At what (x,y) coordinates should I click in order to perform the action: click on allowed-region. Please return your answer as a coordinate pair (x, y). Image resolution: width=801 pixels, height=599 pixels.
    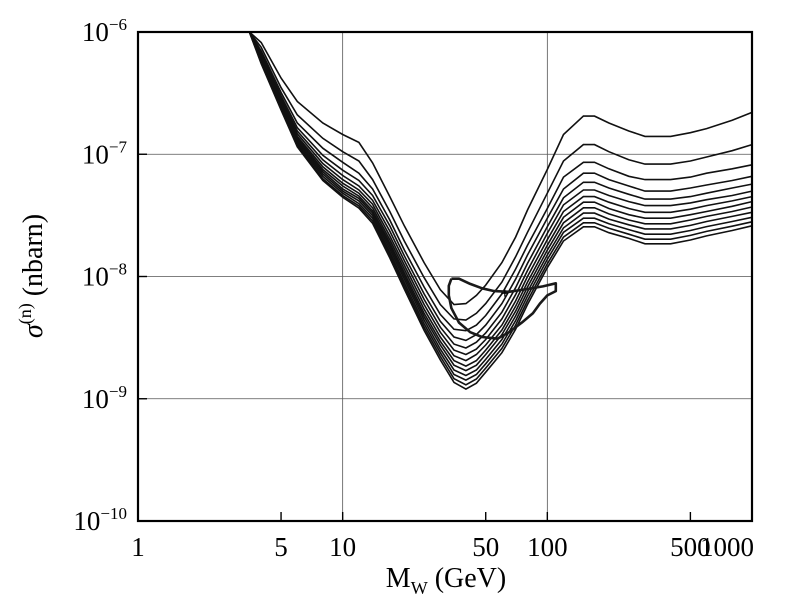
    Looking at the image, I should click on (502, 309).